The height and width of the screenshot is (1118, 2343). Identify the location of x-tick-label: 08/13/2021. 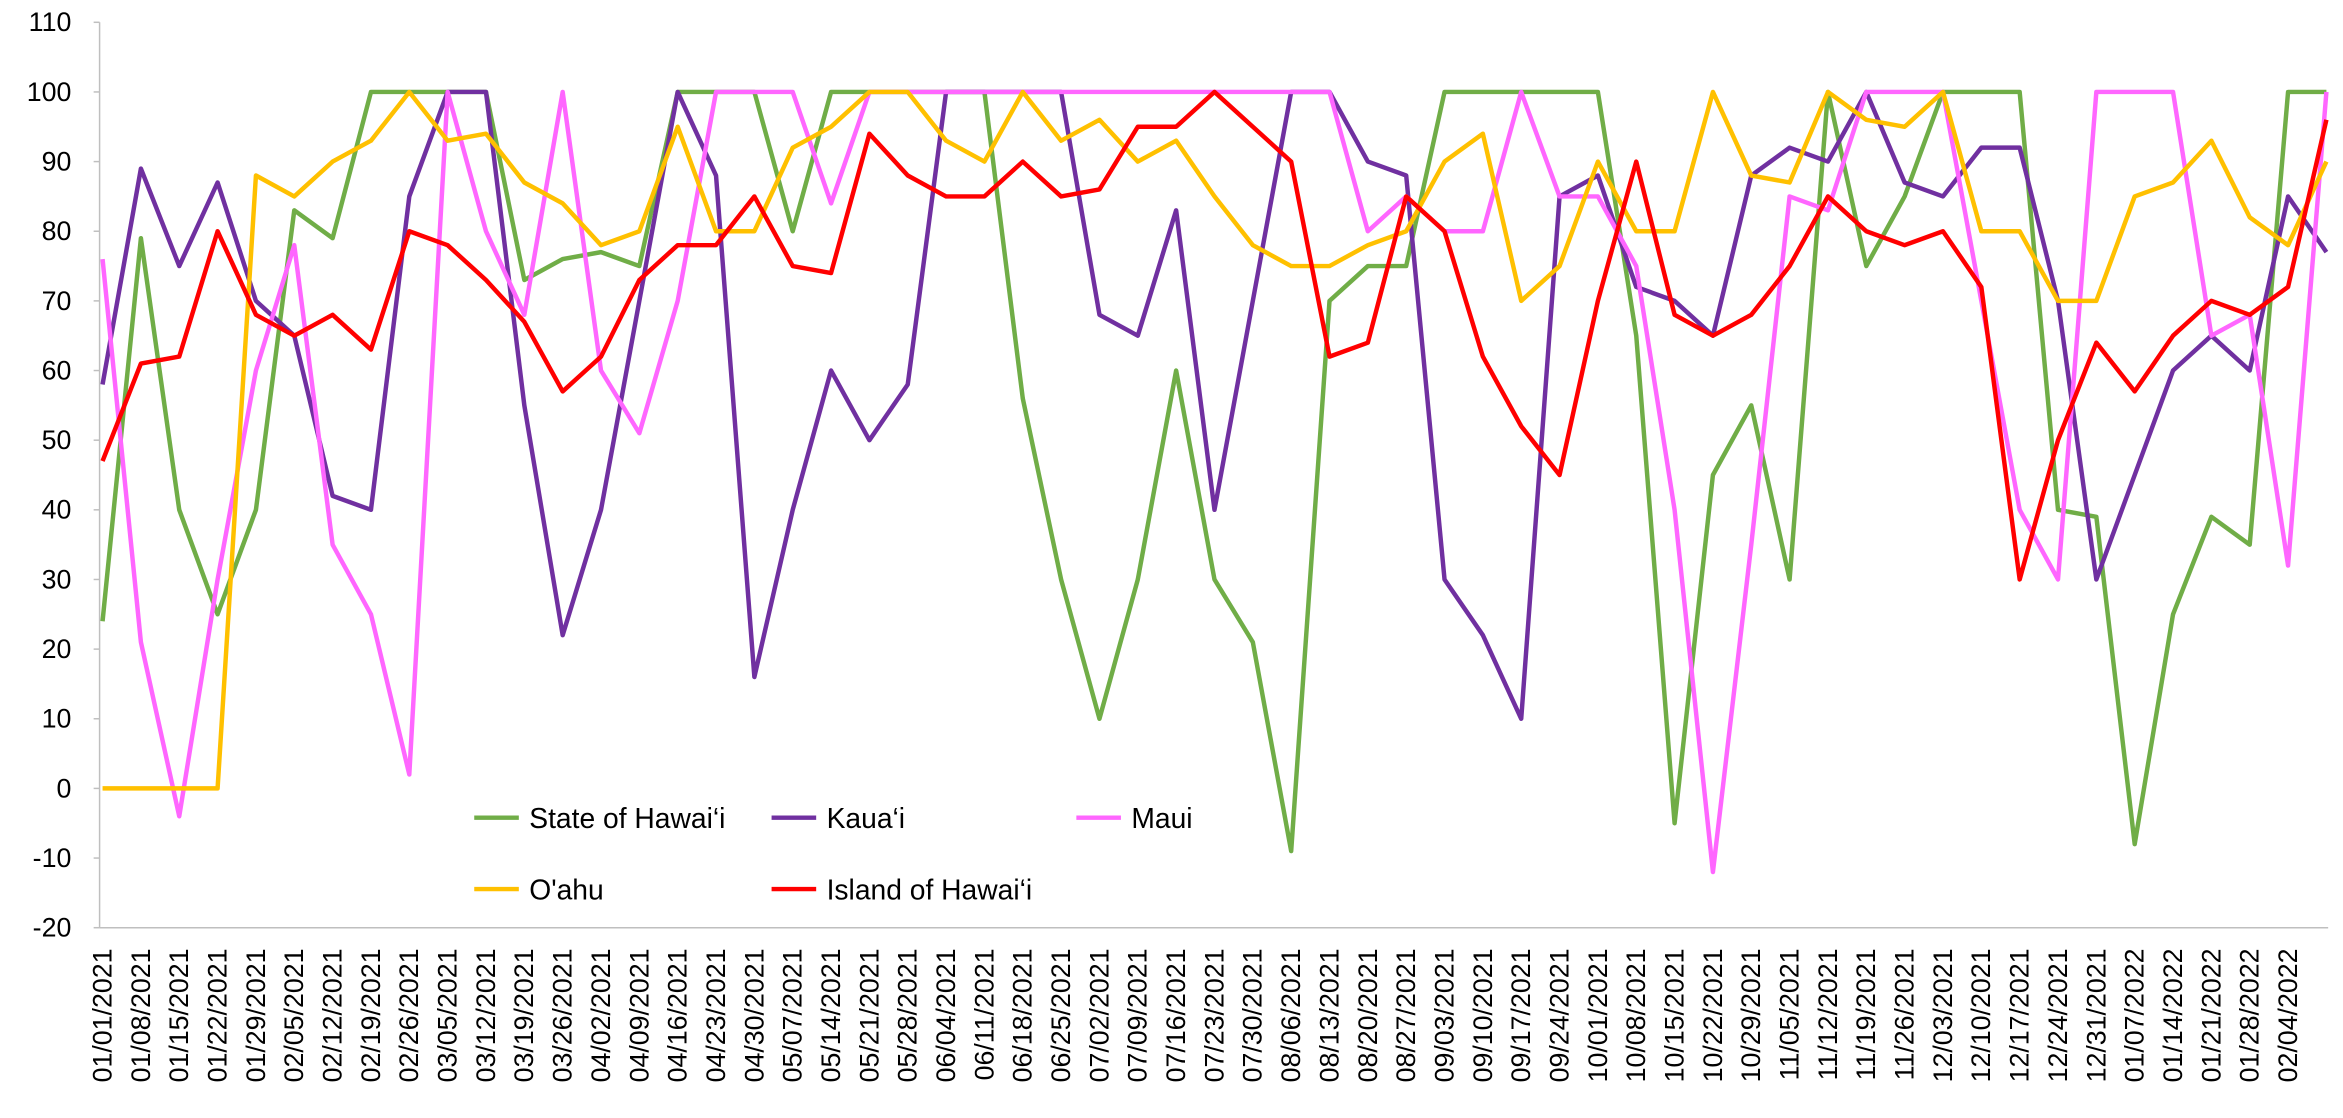
(1329, 1016).